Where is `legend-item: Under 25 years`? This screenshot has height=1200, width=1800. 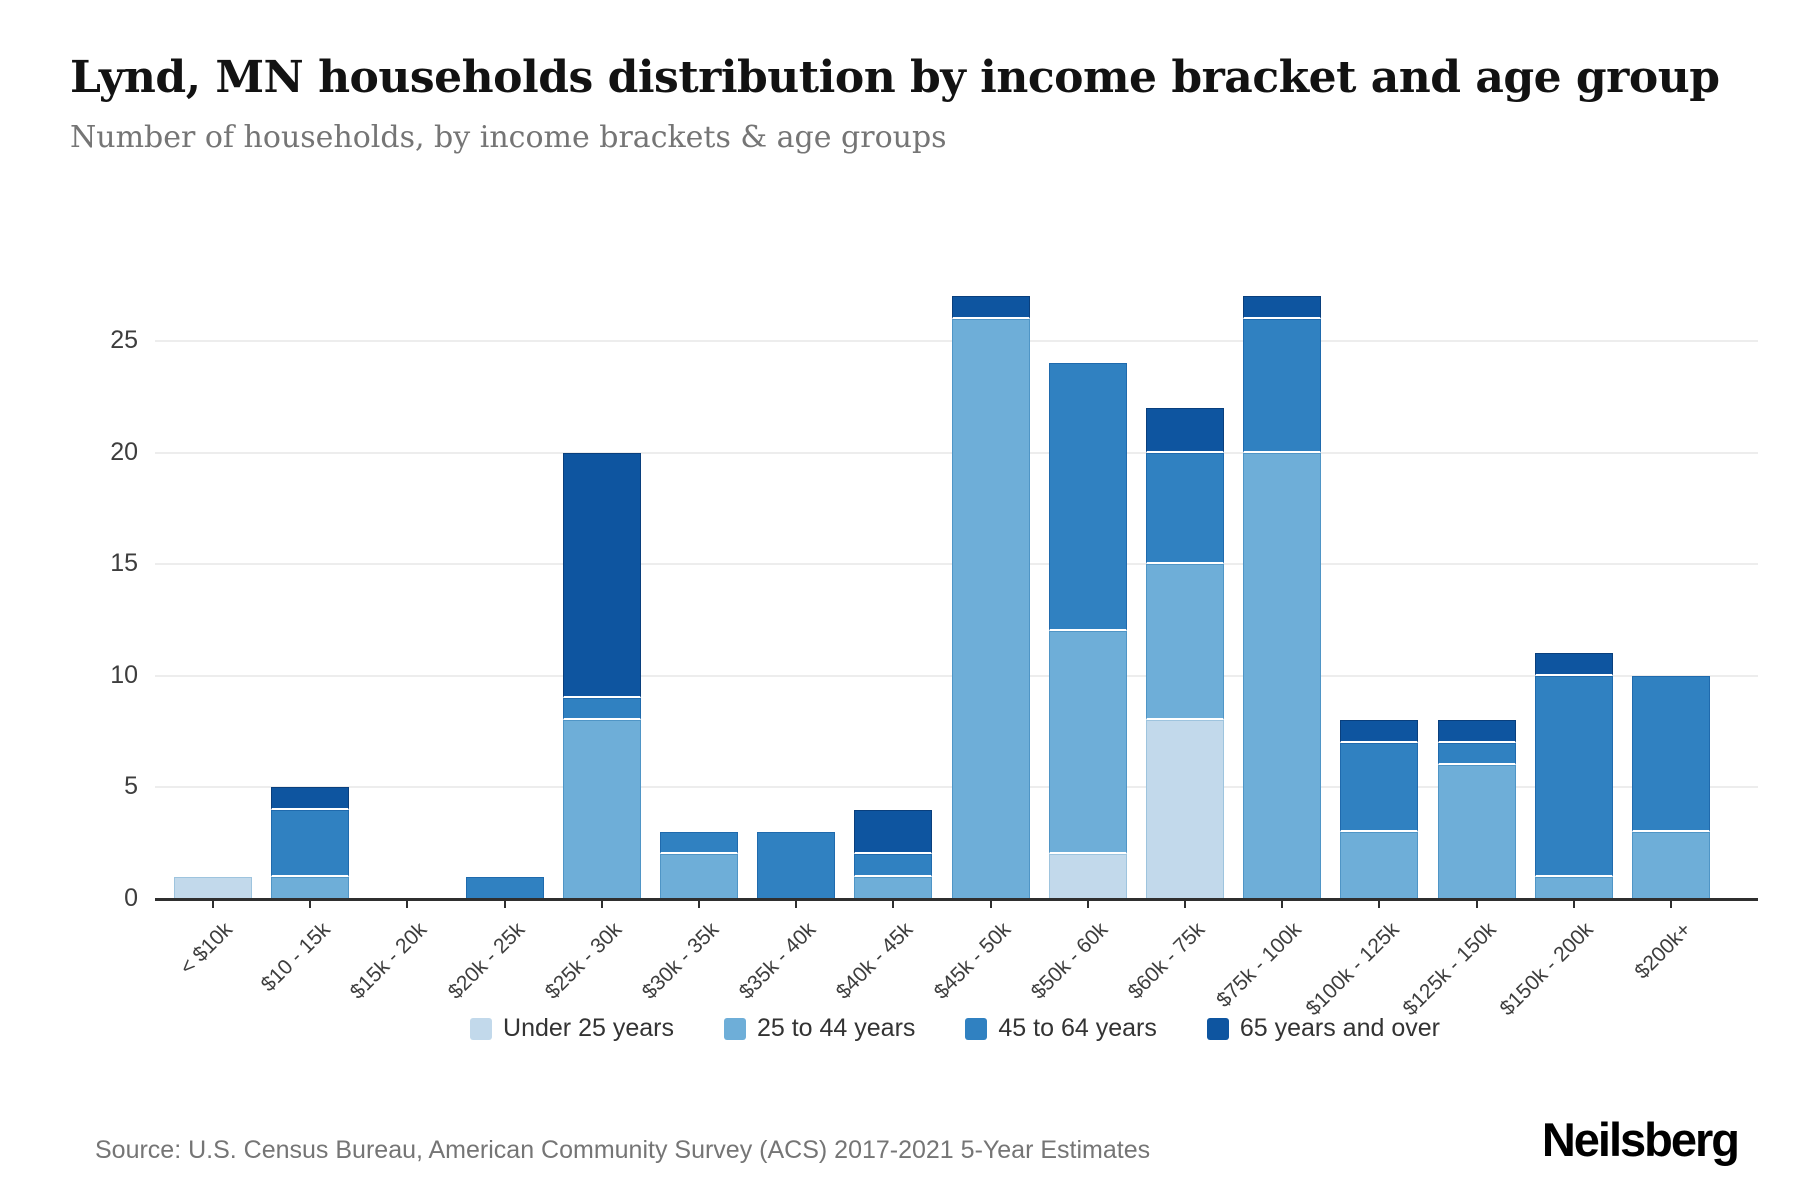 legend-item: Under 25 years is located at coordinates (572, 1028).